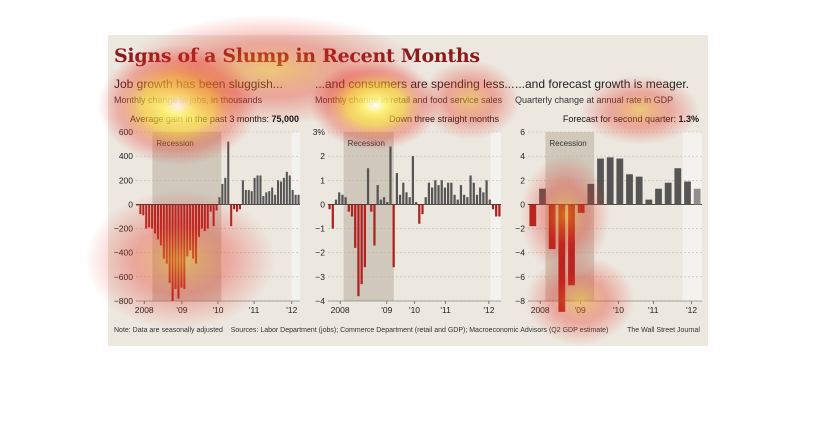 The width and height of the screenshot is (816, 440). Describe the element at coordinates (522, 132) in the screenshot. I see `y-tick-label: 6` at that location.